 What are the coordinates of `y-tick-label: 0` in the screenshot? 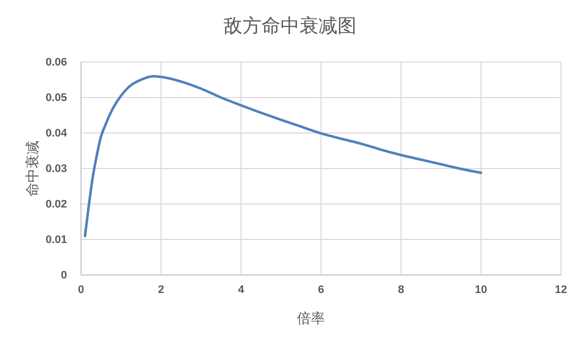 It's located at (63, 276).